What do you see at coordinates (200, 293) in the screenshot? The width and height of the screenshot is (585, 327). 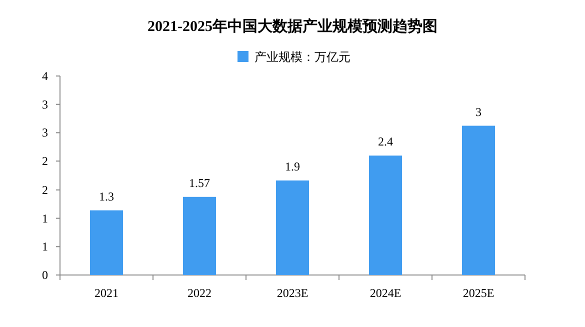 I see `x-tick-label: 2022` at bounding box center [200, 293].